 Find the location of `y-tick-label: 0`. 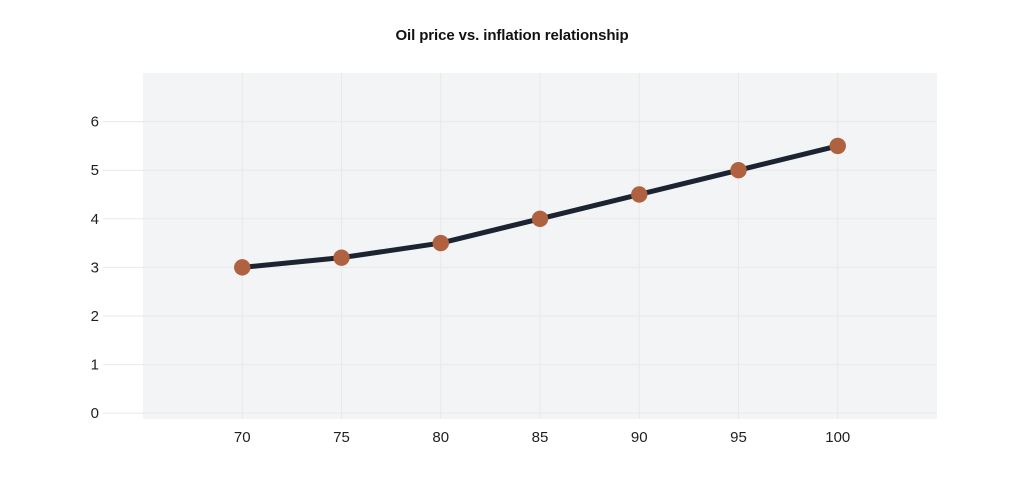

y-tick-label: 0 is located at coordinates (95, 413).